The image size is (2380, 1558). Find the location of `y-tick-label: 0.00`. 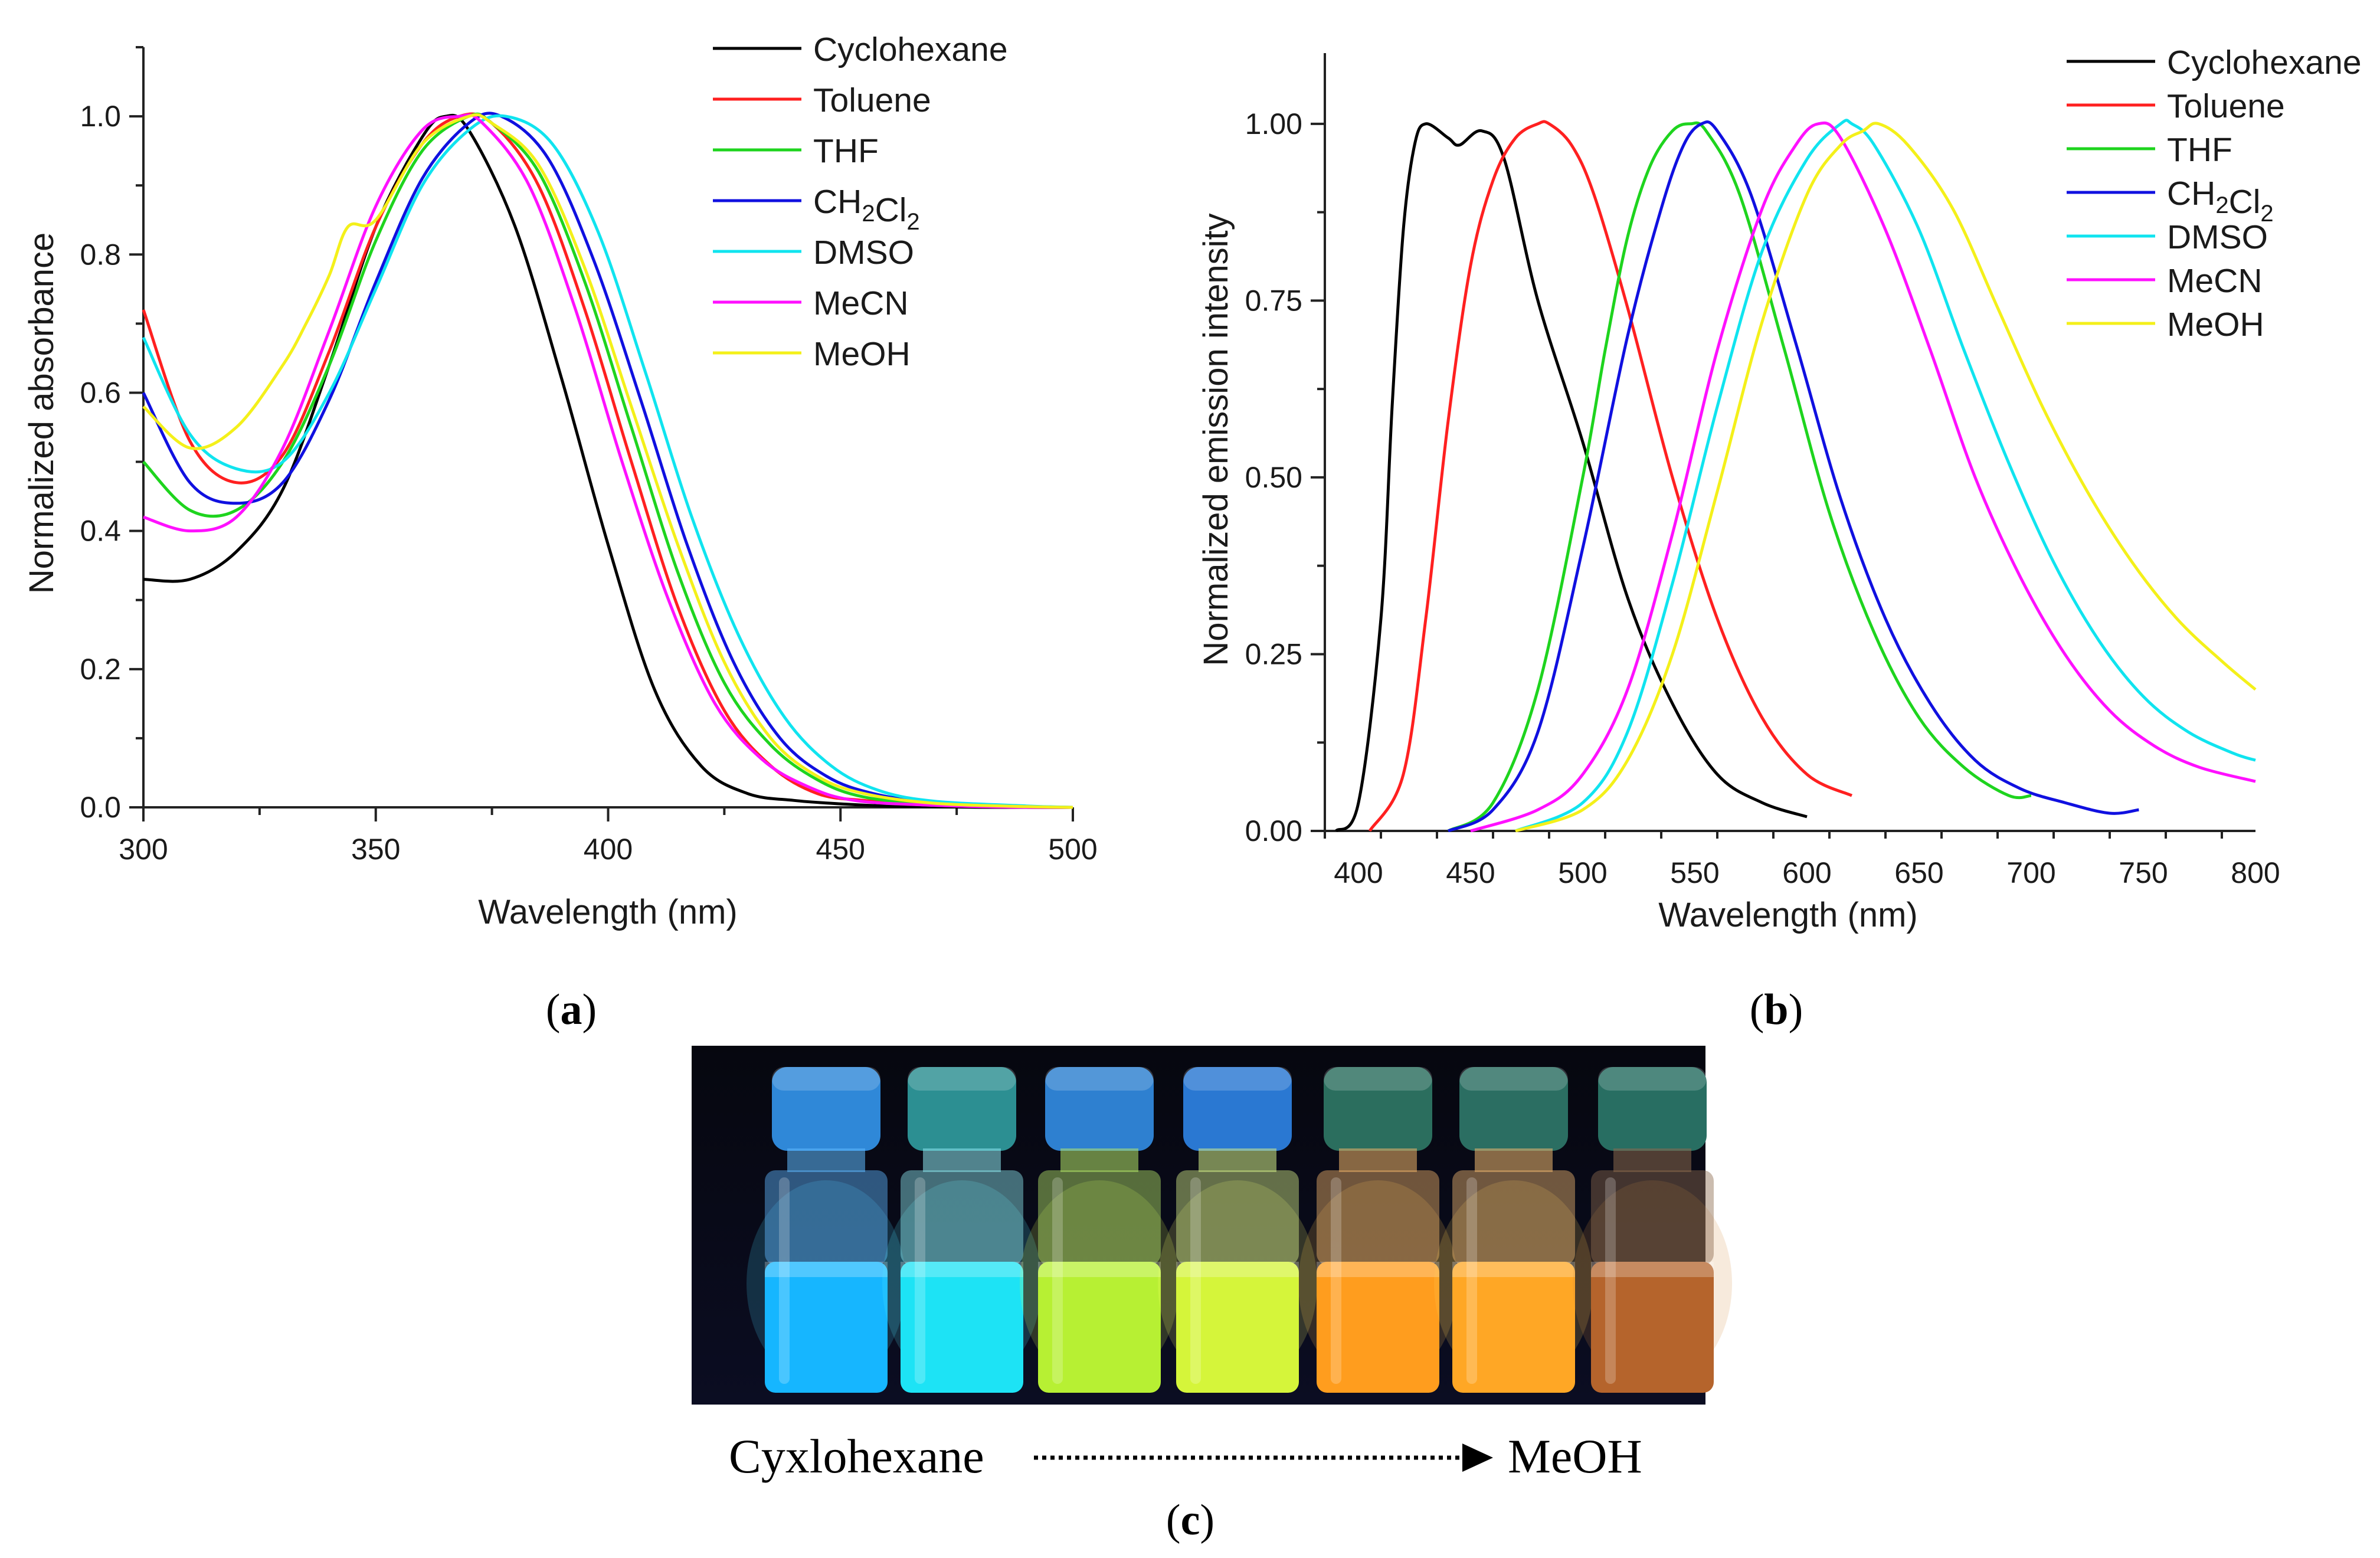

y-tick-label: 0.00 is located at coordinates (1273, 831).